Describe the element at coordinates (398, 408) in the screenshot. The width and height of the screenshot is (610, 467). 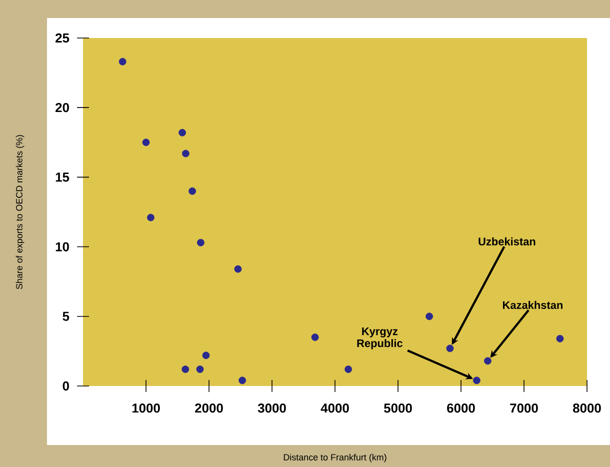
I see `x-tick-label: 5000` at that location.